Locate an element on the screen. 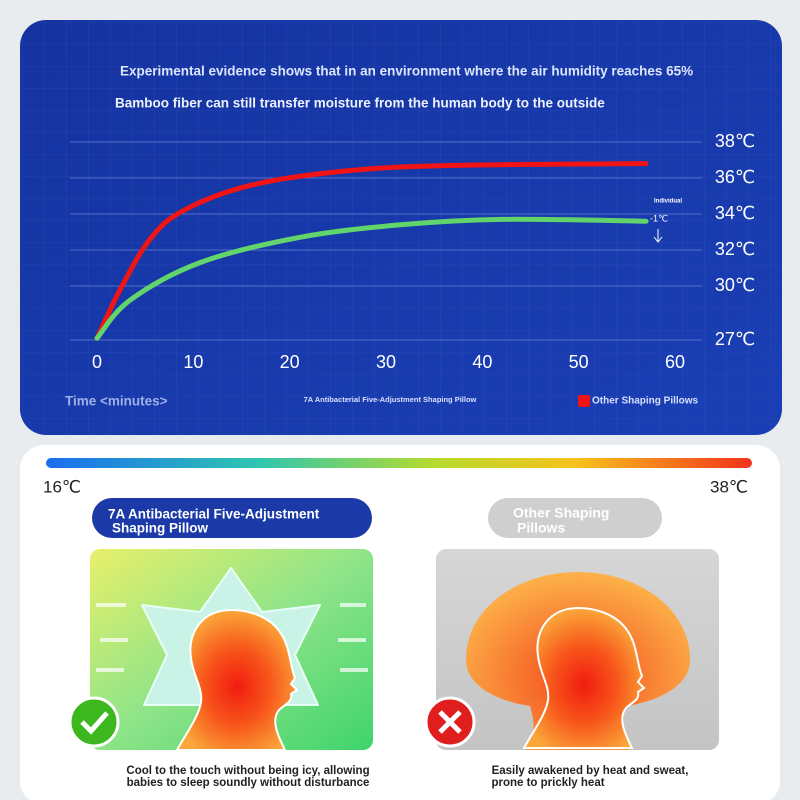  line-series is located at coordinates (371, 278).